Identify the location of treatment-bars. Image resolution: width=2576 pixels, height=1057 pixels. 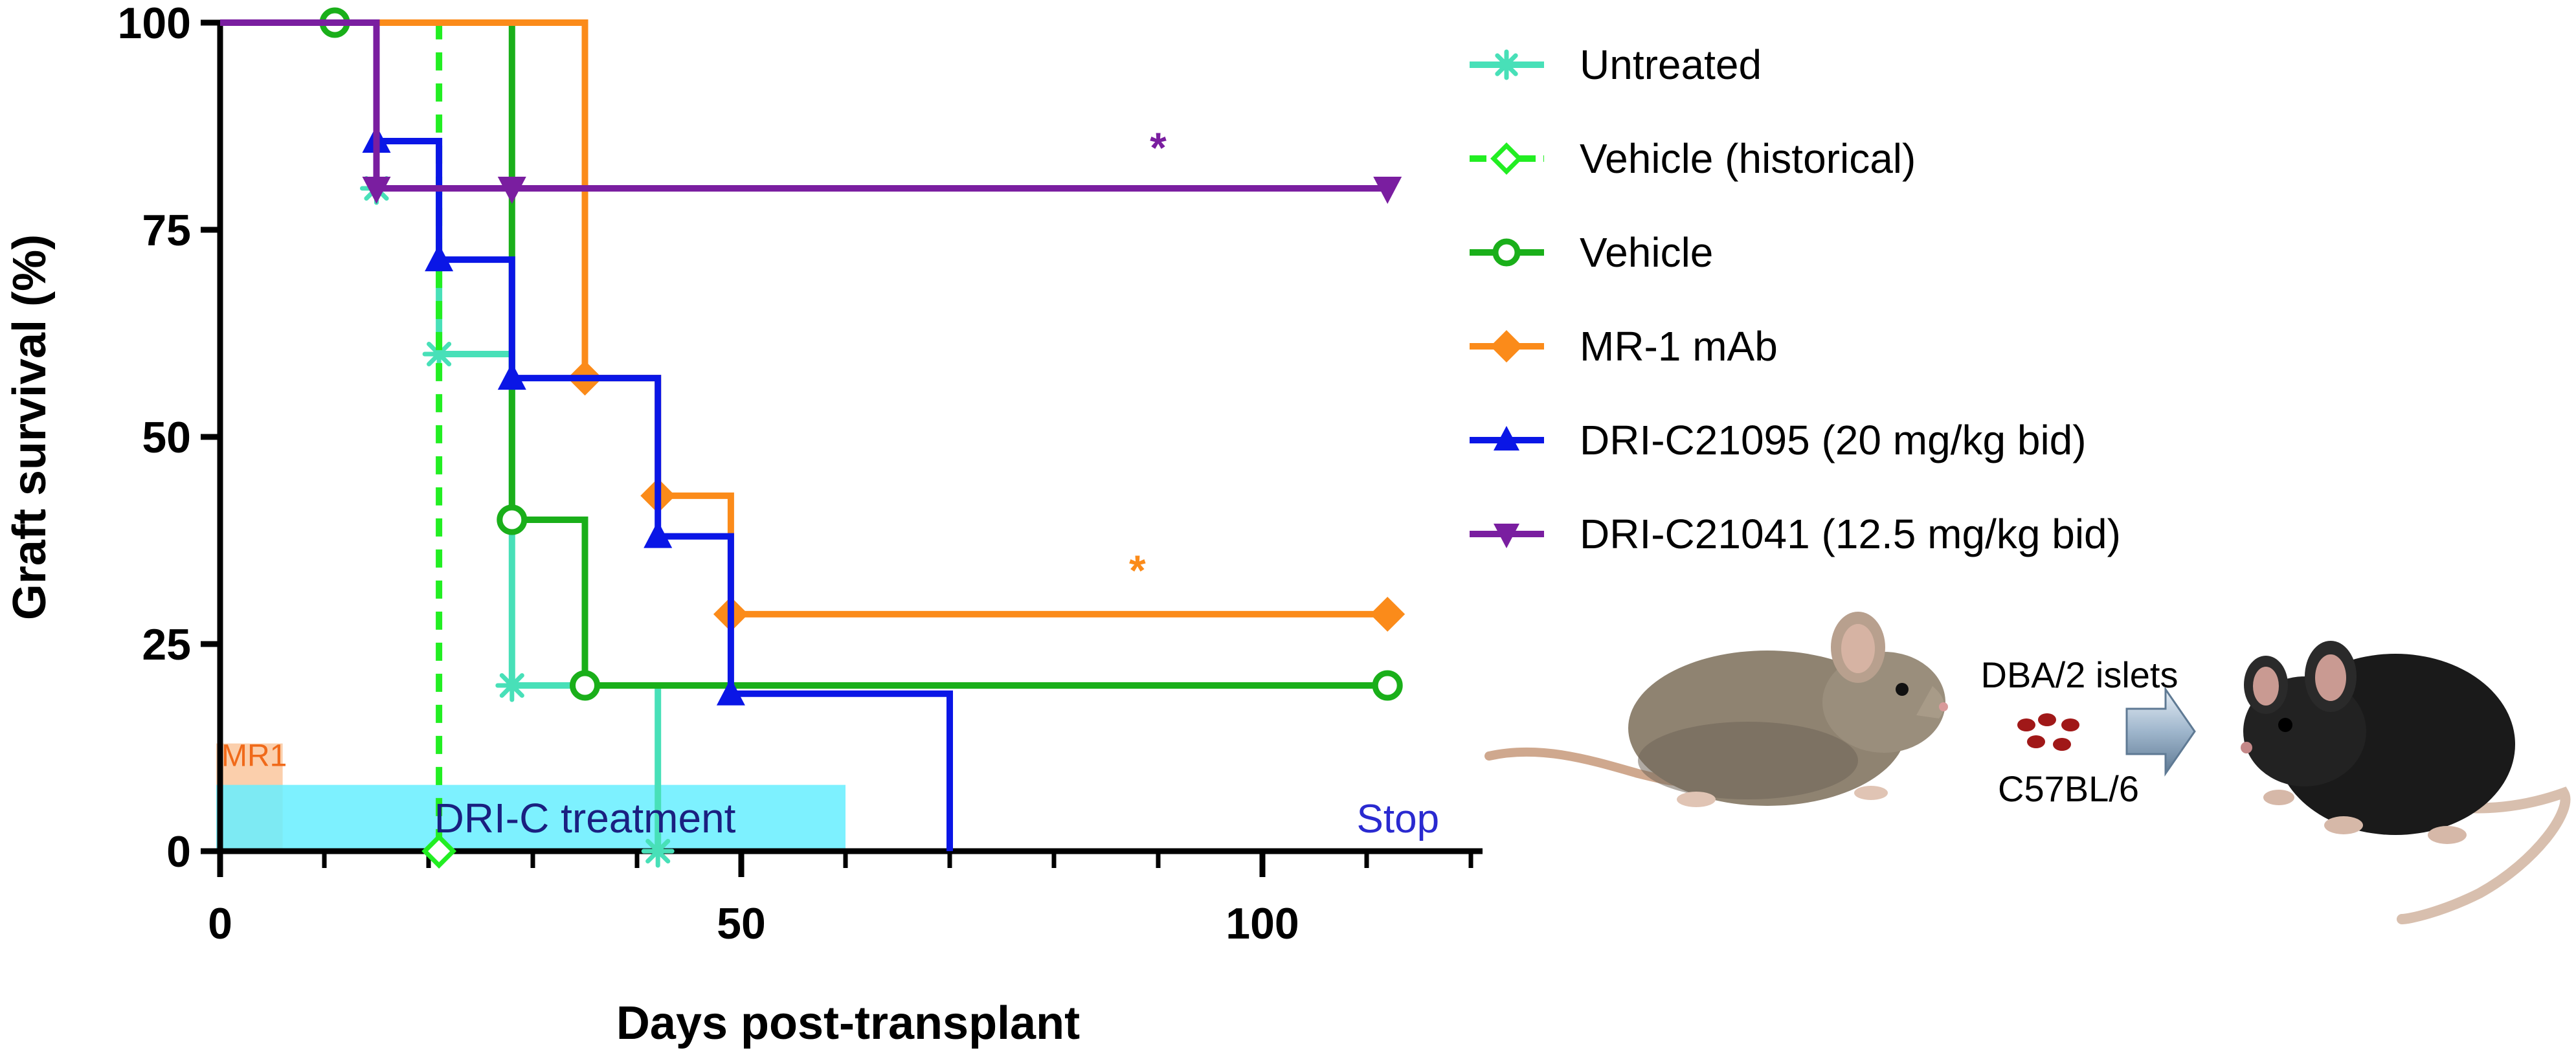
(531, 797).